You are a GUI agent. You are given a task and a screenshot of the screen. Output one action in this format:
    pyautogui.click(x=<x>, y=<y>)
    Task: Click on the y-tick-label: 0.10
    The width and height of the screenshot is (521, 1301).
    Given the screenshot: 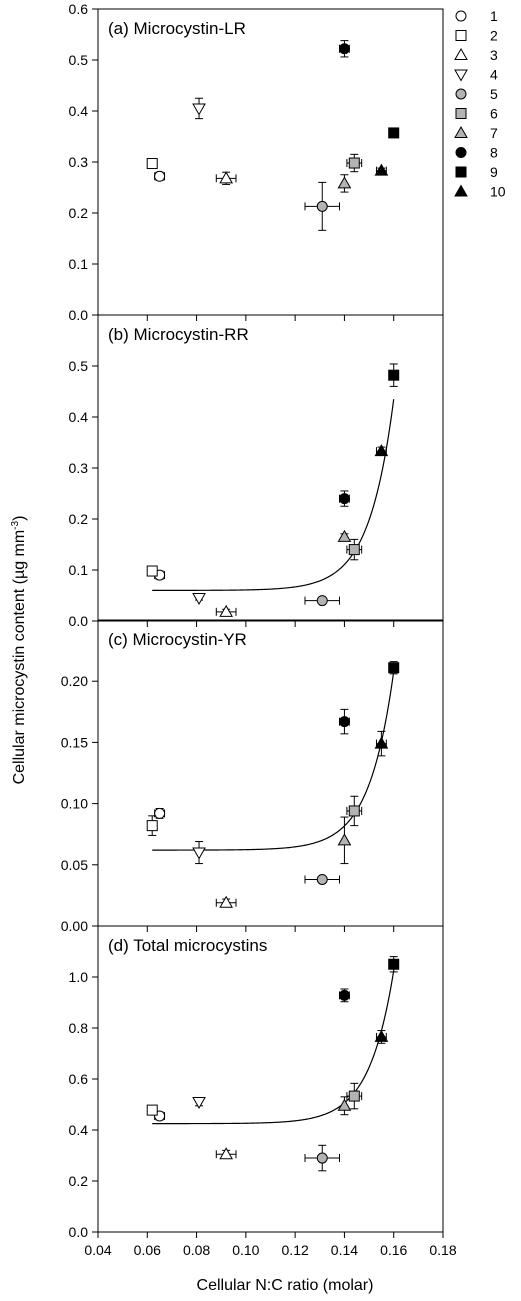 What is the action you would take?
    pyautogui.click(x=74, y=804)
    